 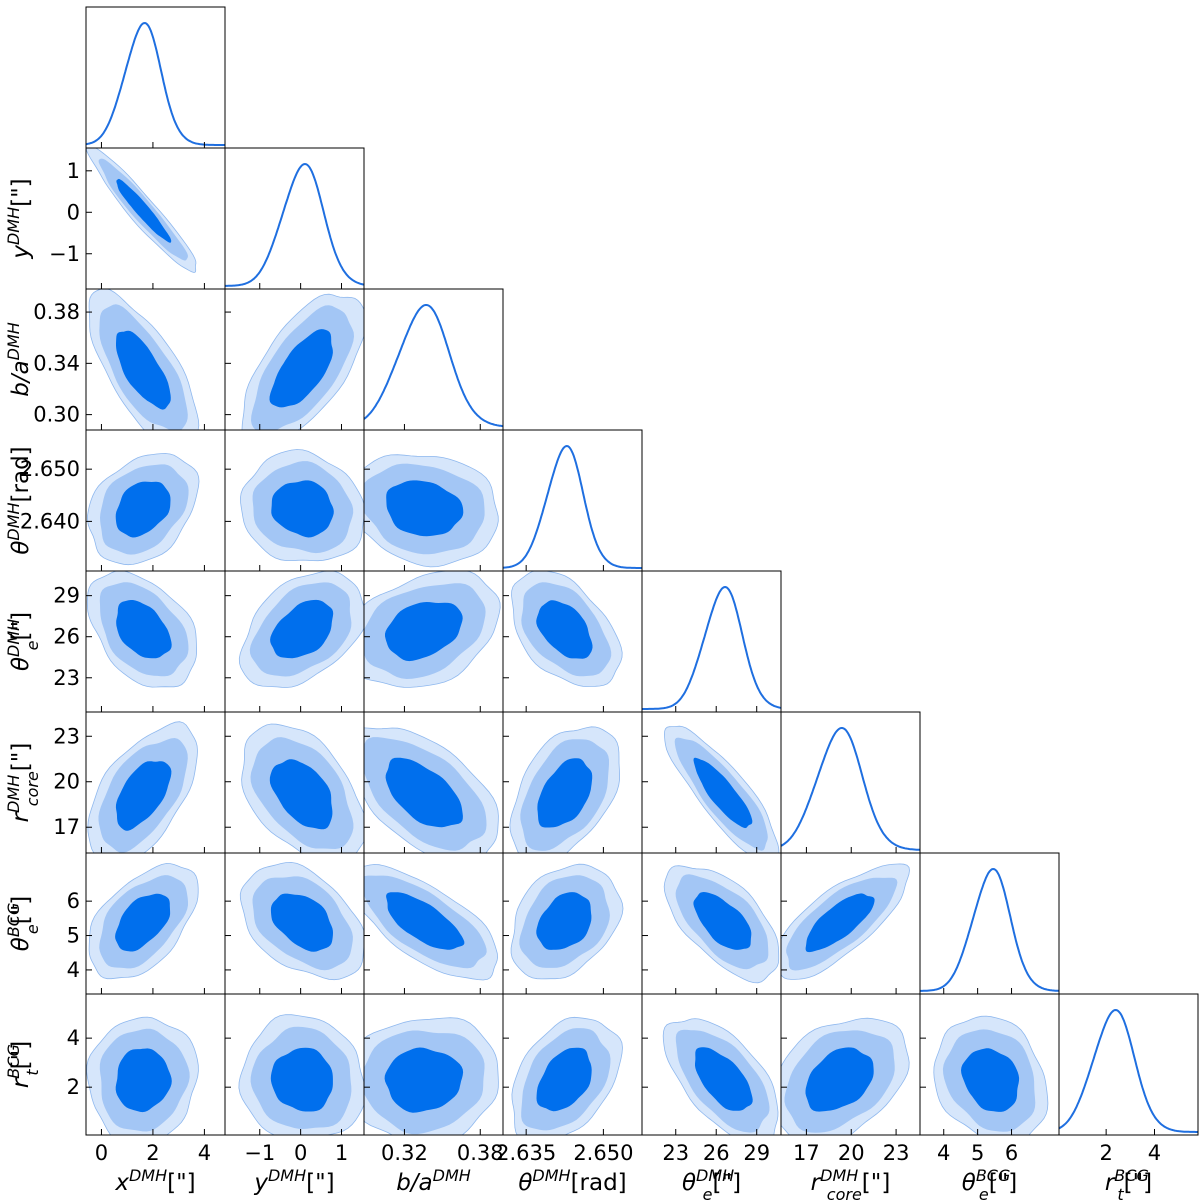 What do you see at coordinates (19, 218) in the screenshot?
I see `y-axis-label-y: yDMH["]` at bounding box center [19, 218].